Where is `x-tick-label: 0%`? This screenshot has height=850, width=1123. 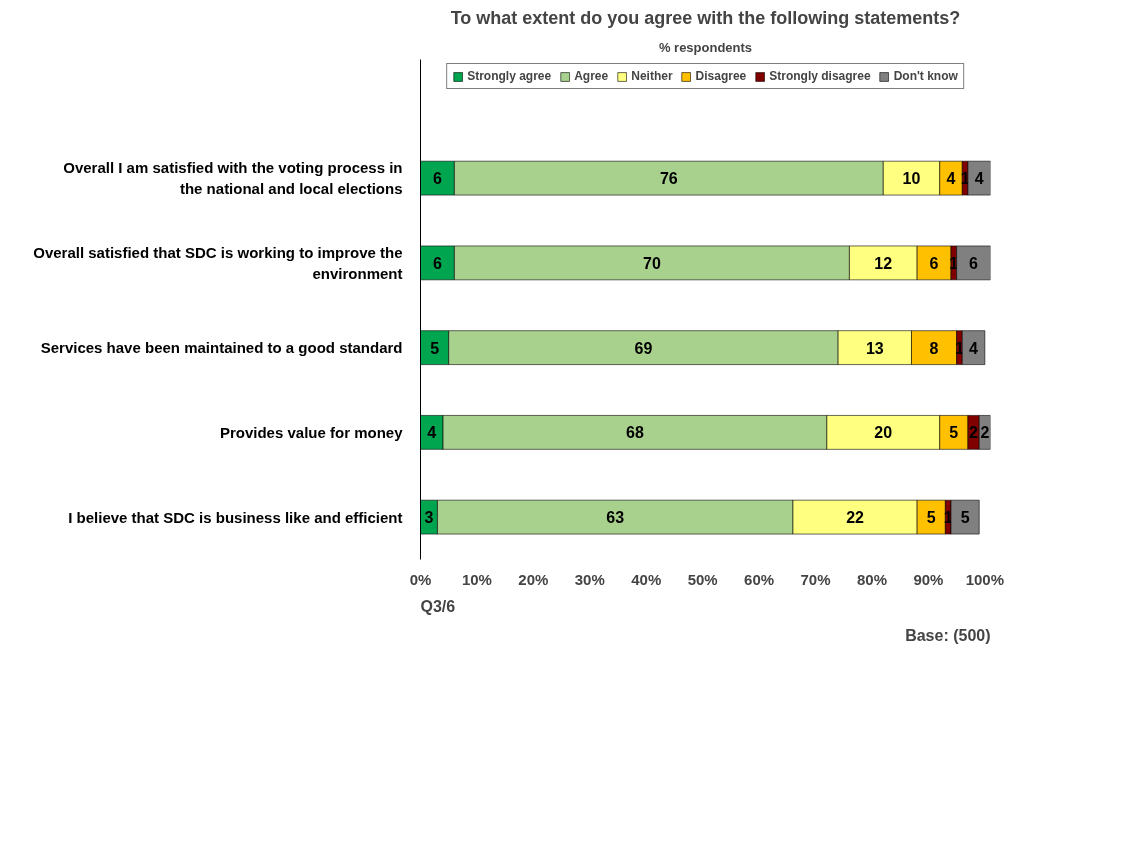 x-tick-label: 0% is located at coordinates (420, 579).